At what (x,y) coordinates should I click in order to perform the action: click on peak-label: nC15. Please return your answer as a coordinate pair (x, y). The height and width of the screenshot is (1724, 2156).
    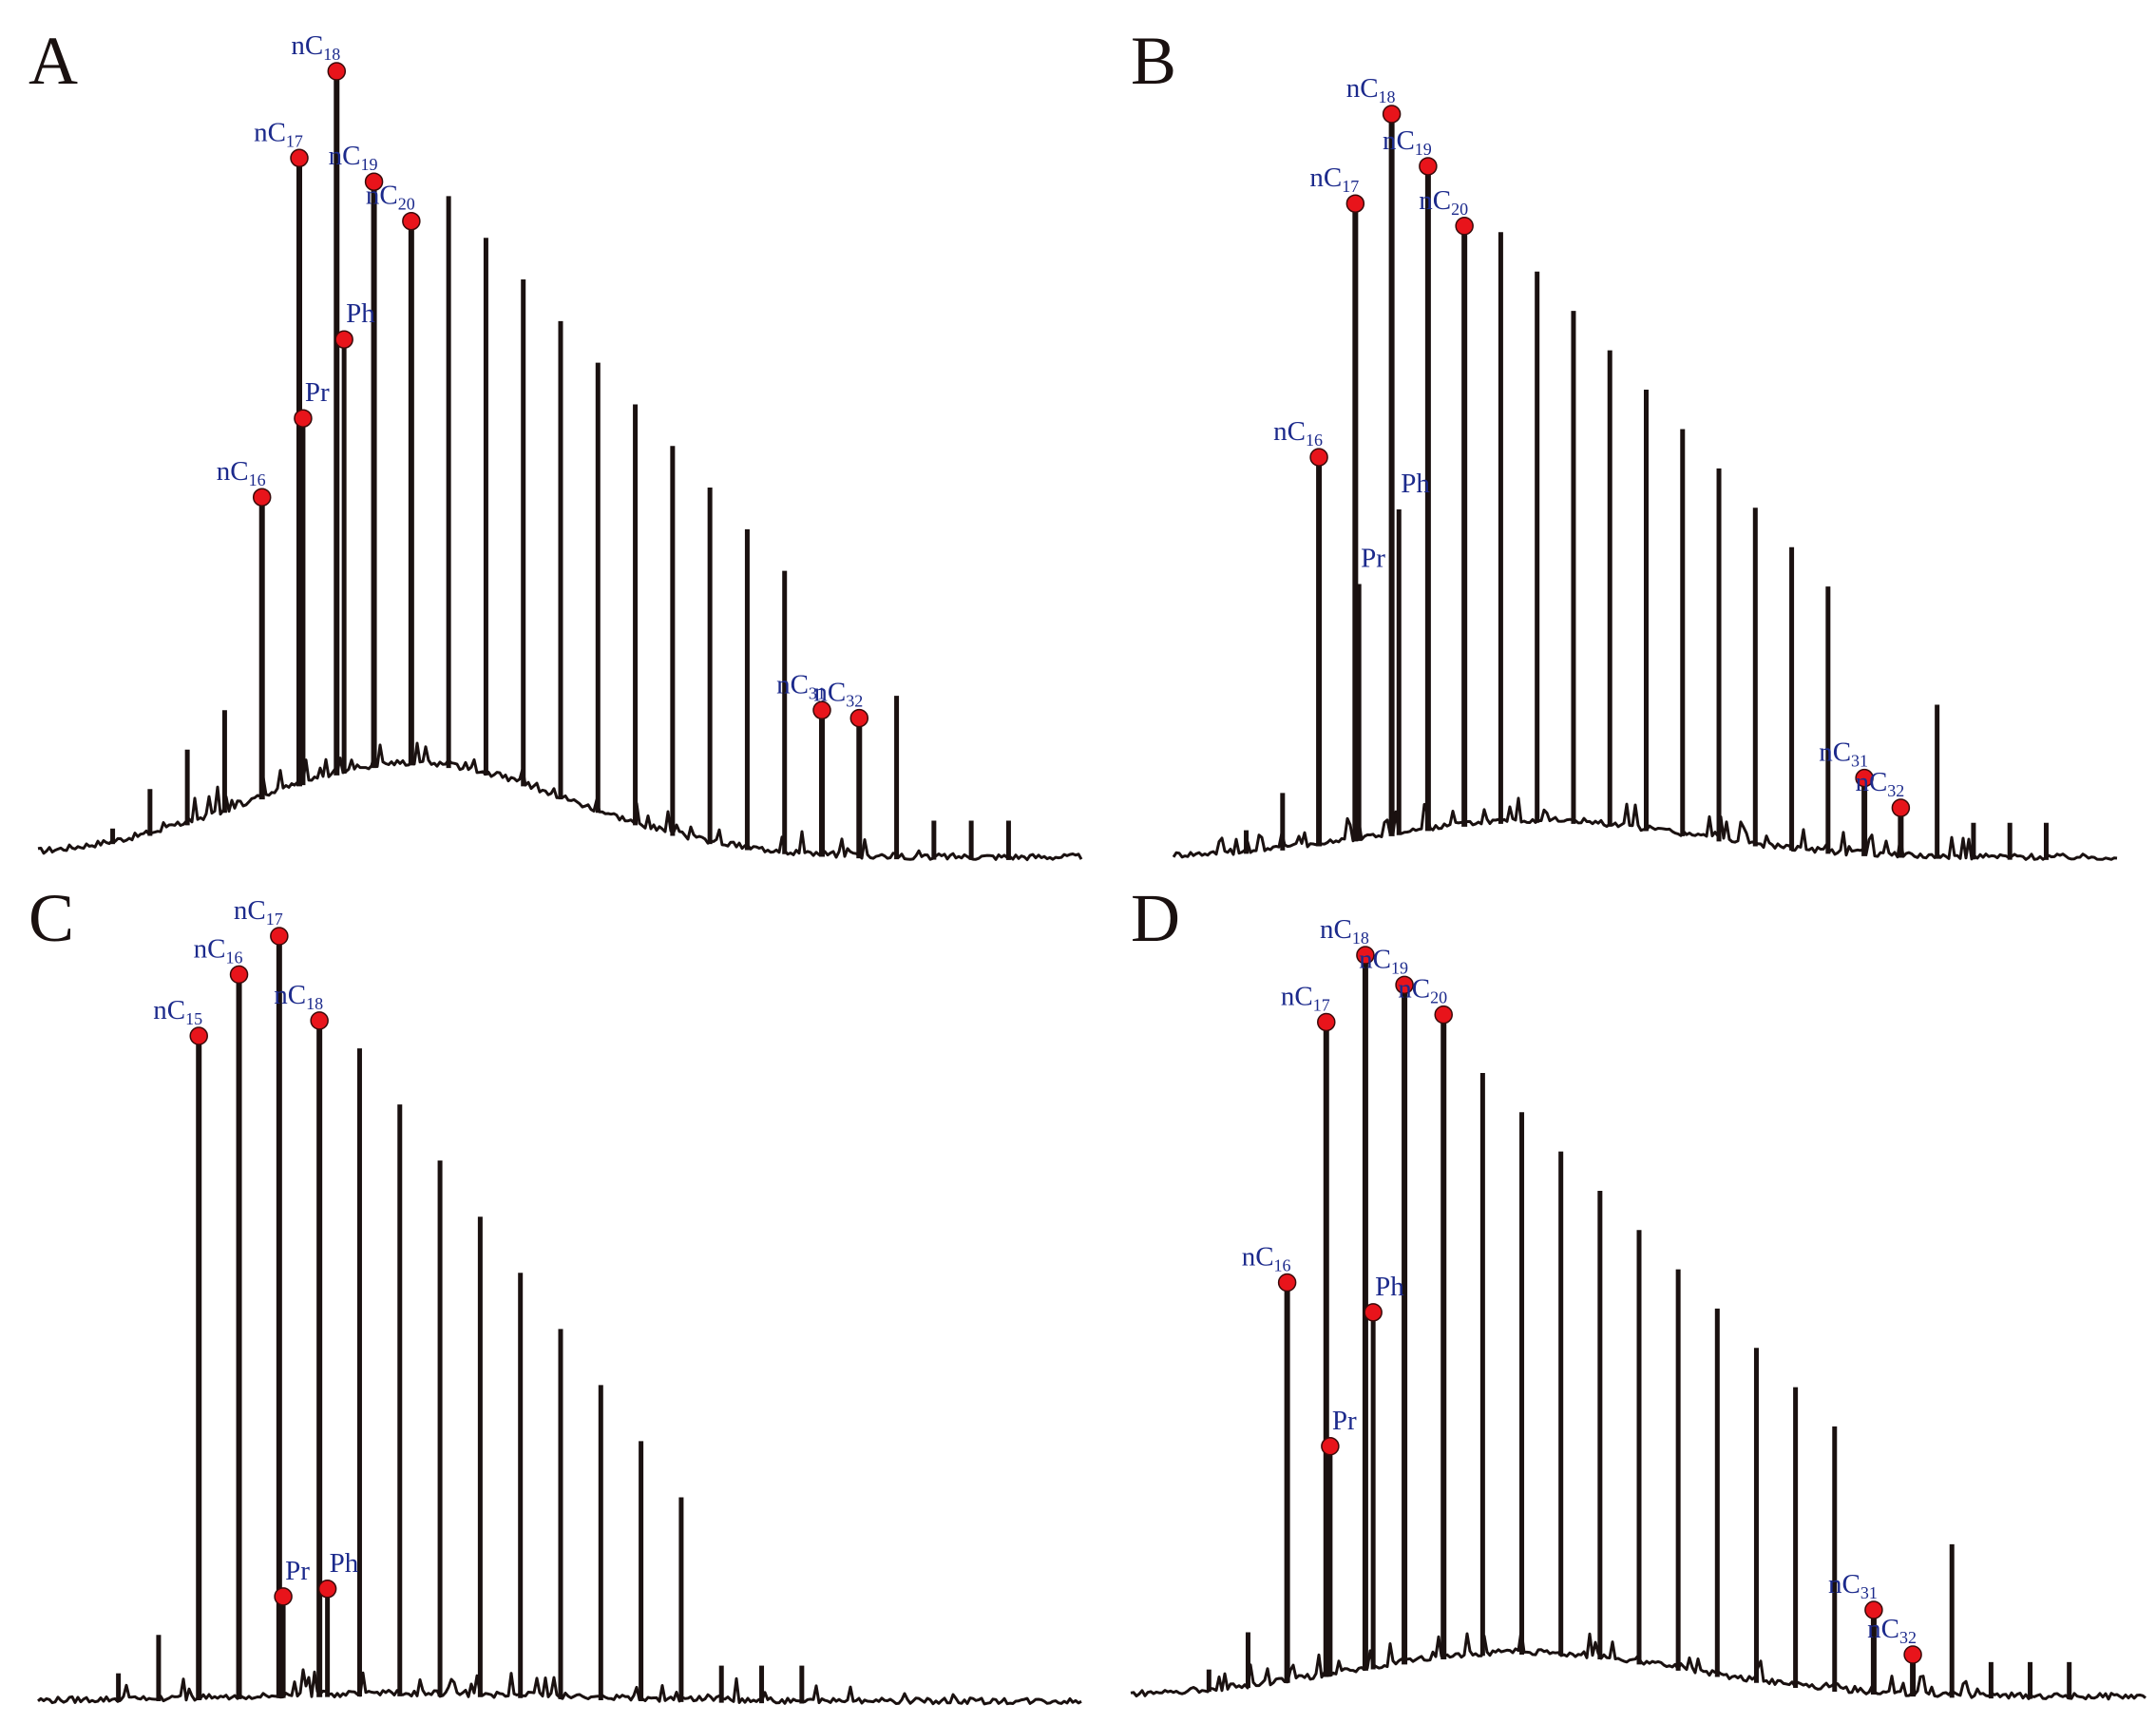
    Looking at the image, I should click on (178, 1012).